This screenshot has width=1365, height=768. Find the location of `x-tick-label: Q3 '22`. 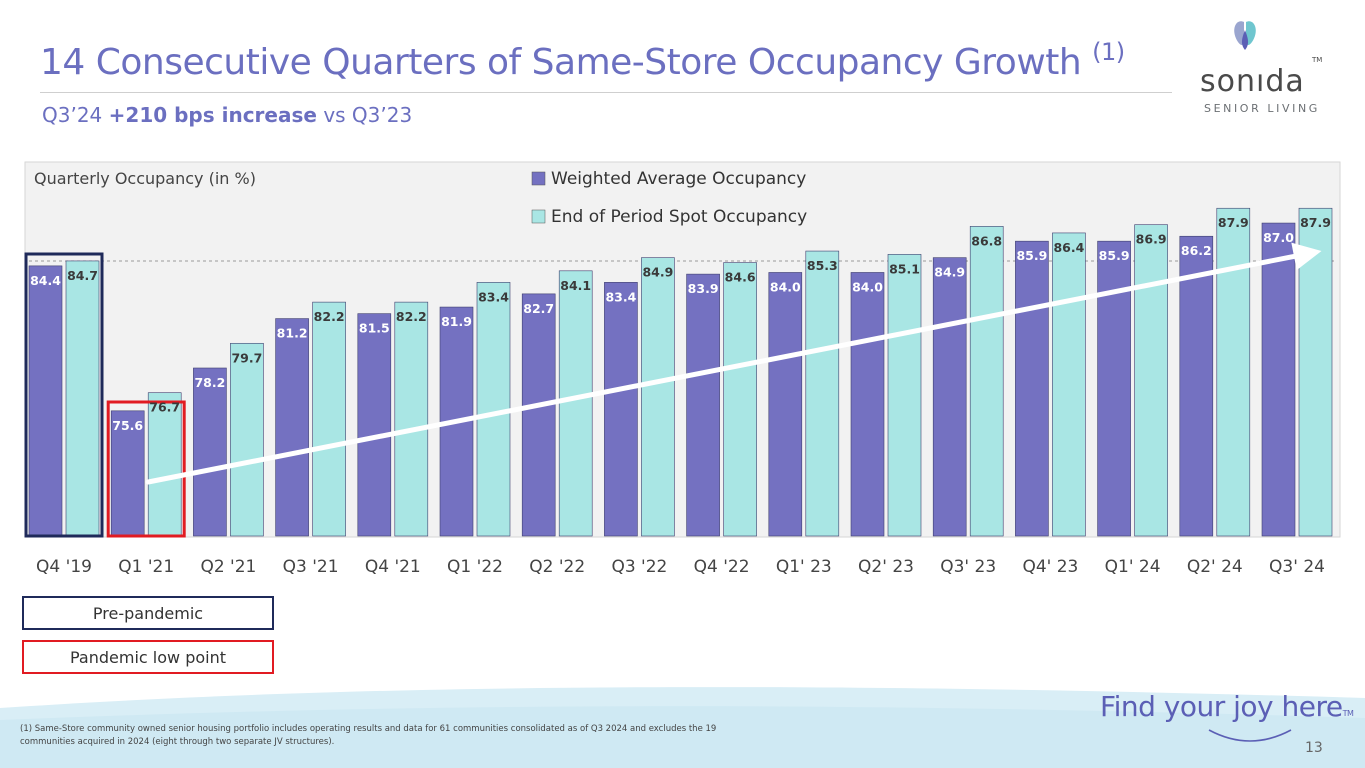

x-tick-label: Q3 '22 is located at coordinates (639, 567).